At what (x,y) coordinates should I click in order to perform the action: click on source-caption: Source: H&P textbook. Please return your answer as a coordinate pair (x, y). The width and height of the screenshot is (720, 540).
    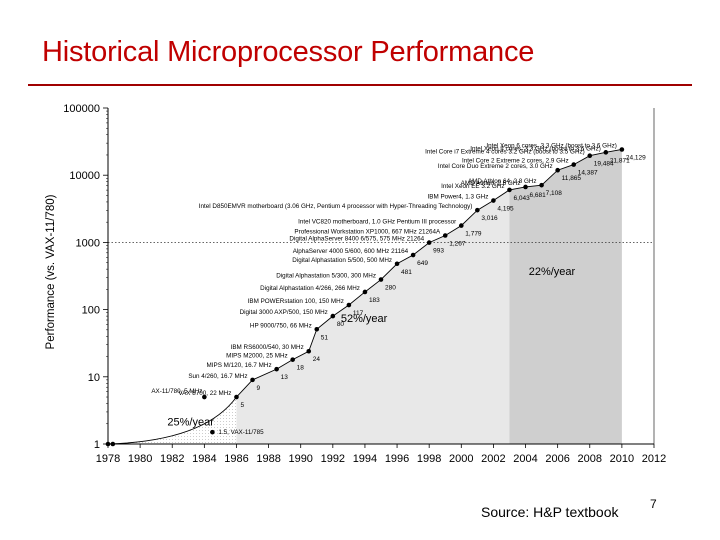
    Looking at the image, I should click on (550, 512).